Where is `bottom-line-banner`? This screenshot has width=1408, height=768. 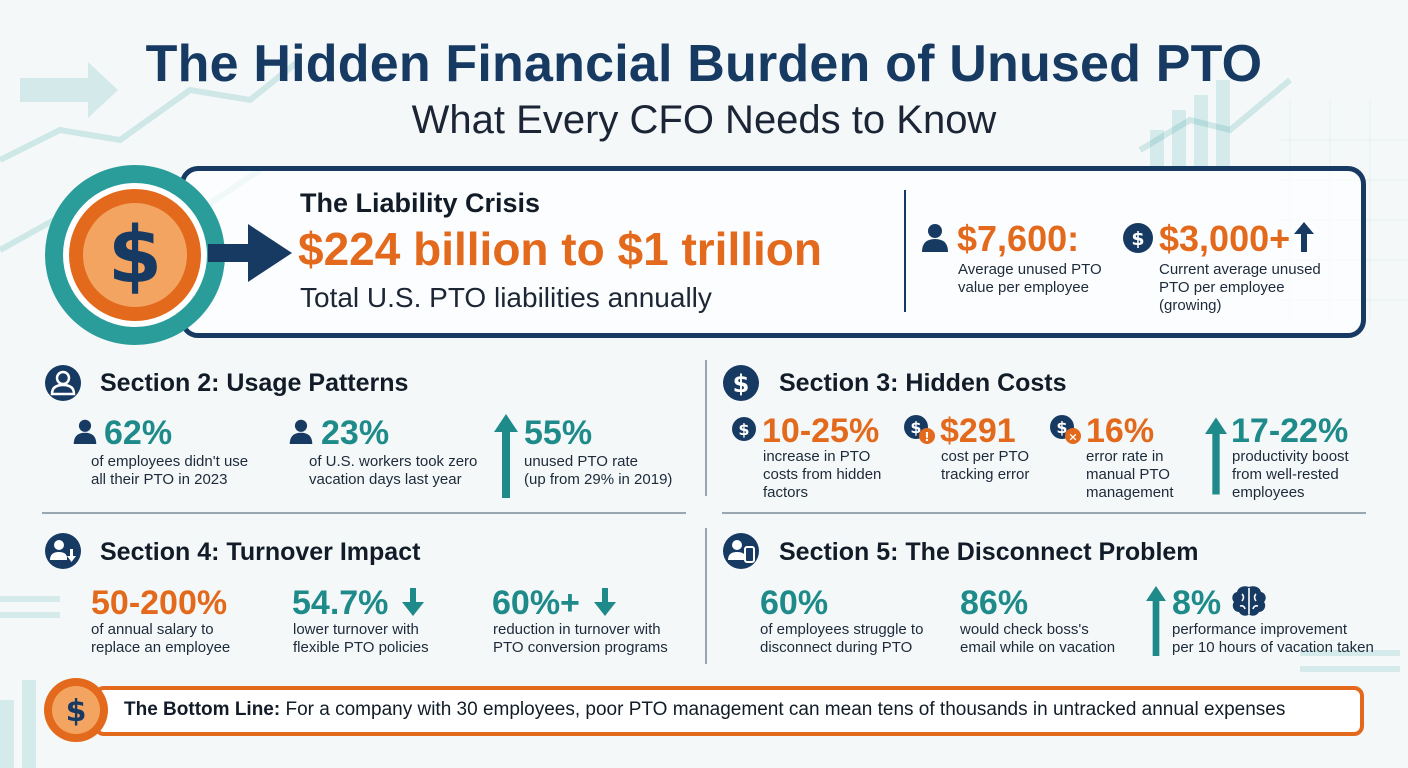 bottom-line-banner is located at coordinates (729, 711).